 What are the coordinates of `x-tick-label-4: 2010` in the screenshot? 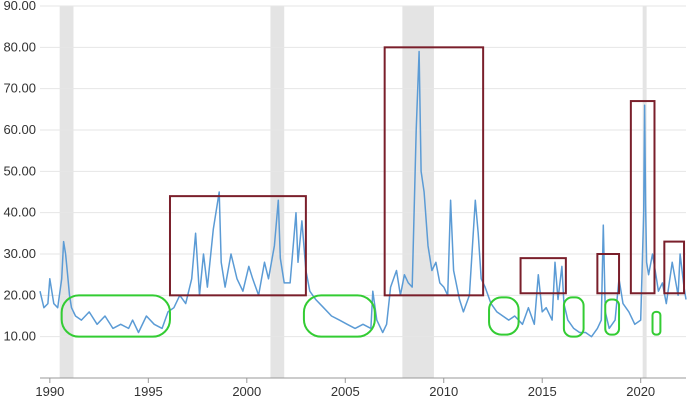 It's located at (443, 391).